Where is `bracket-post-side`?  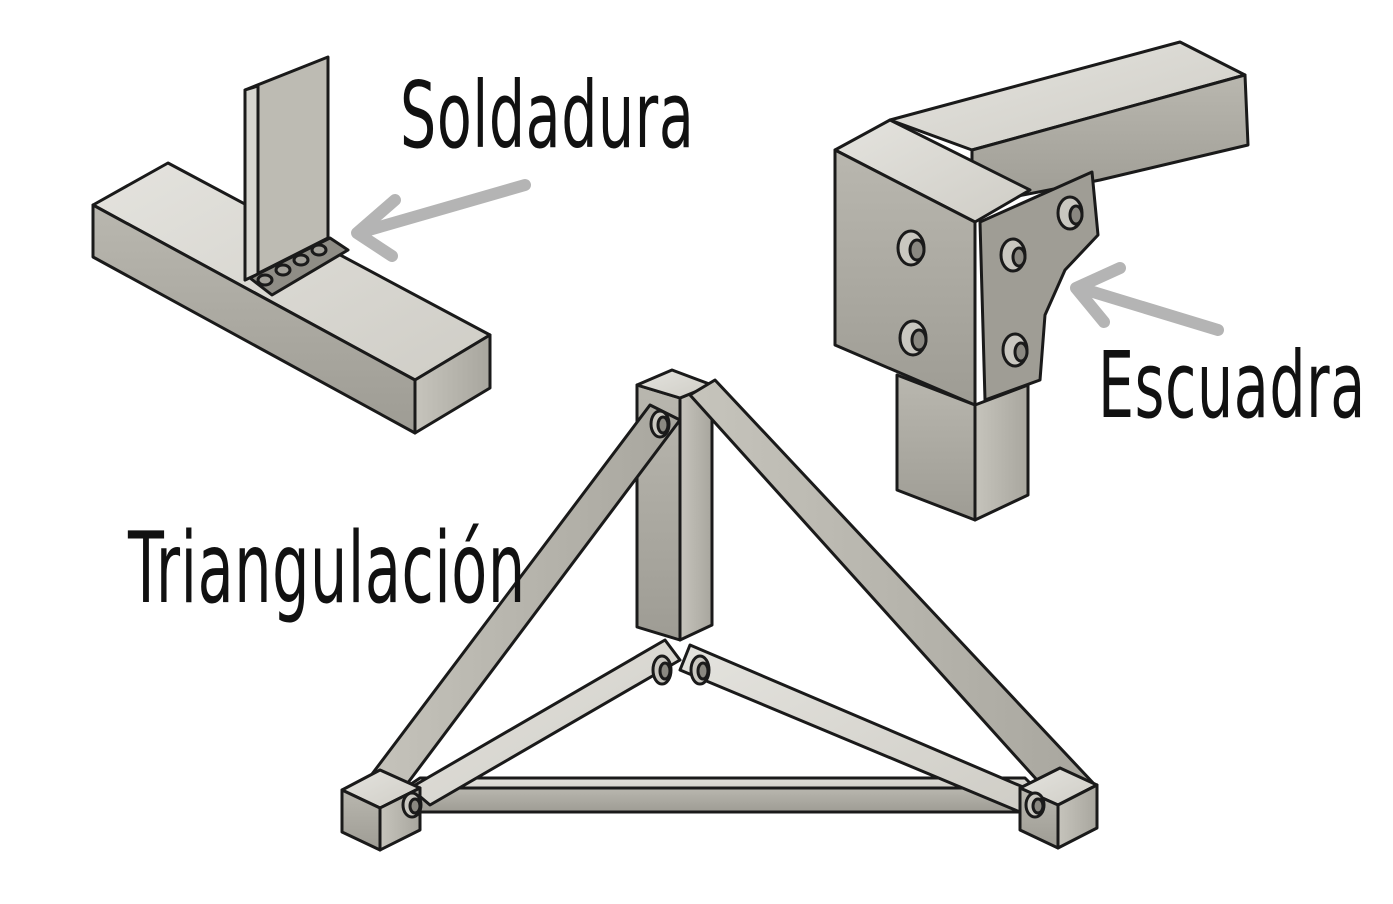 bracket-post-side is located at coordinates (1001, 452).